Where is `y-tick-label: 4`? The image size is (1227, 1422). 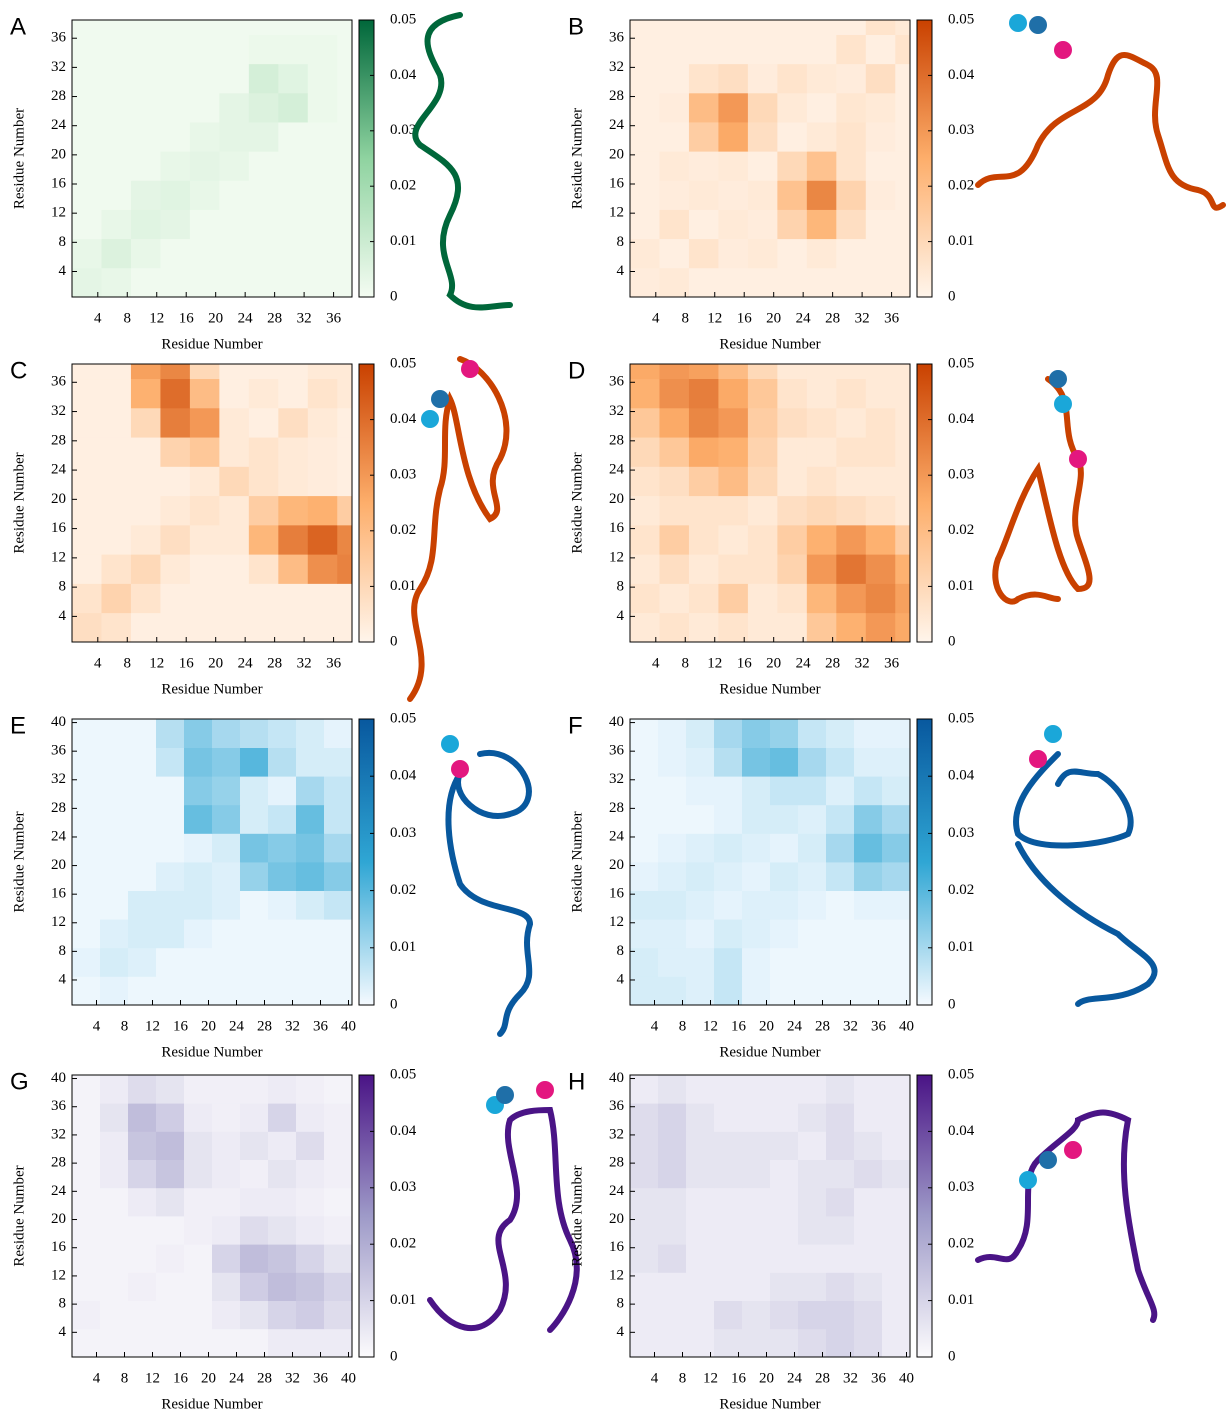
y-tick-label: 4 is located at coordinates (621, 271).